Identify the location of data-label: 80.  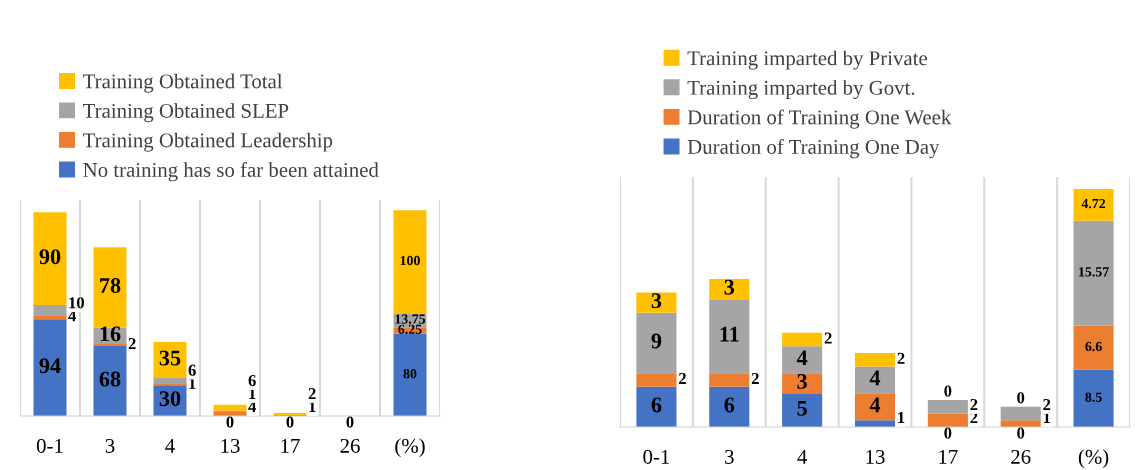
(410, 373).